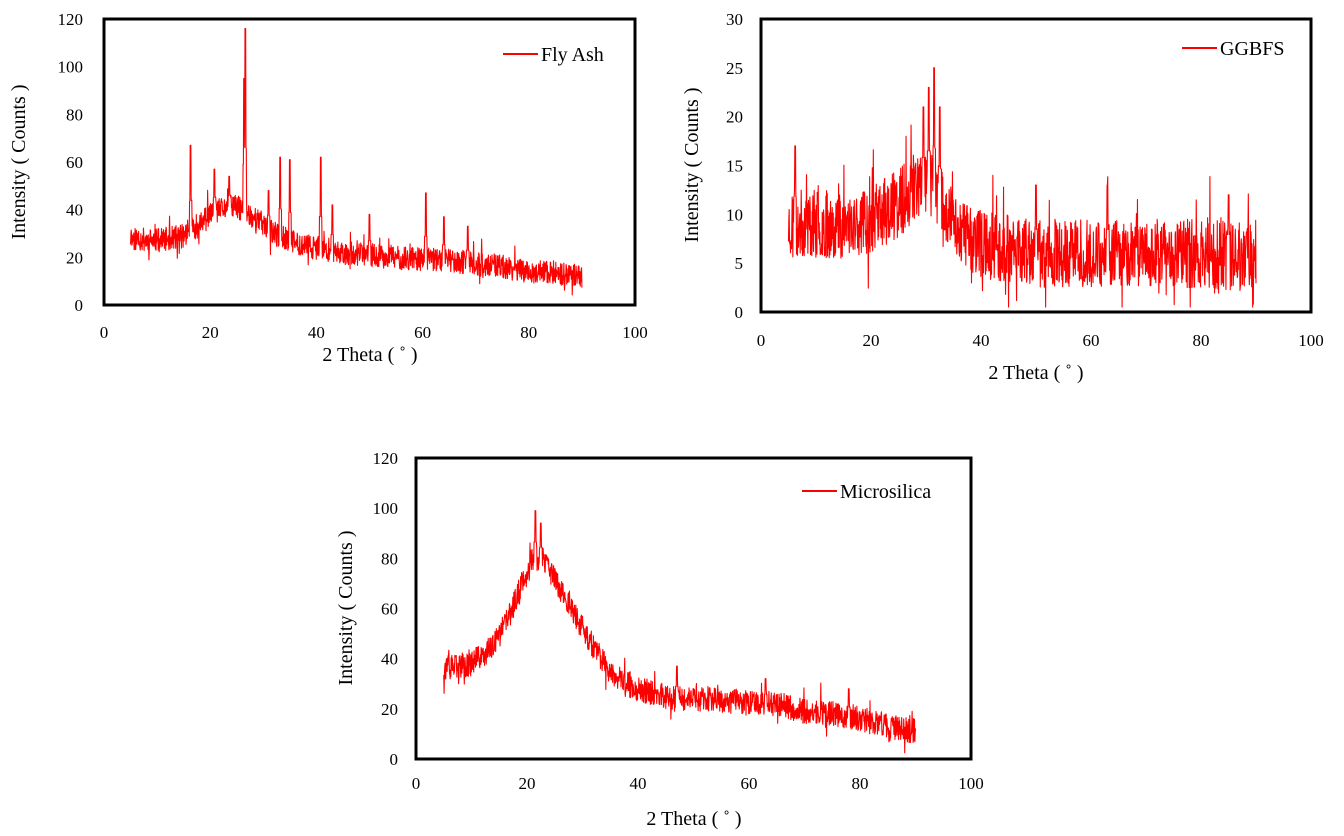 The image size is (1344, 836). I want to click on y-tick-label: 5, so click(739, 263).